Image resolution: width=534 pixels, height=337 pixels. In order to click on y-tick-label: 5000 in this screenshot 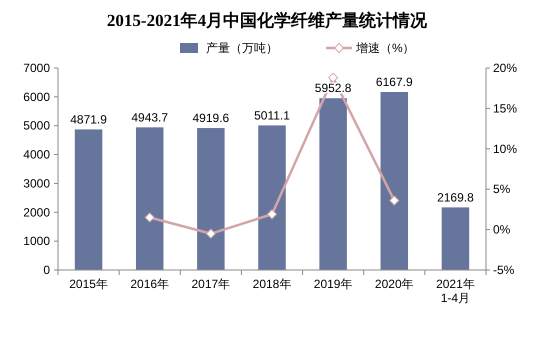, I will do `click(36, 125)`.